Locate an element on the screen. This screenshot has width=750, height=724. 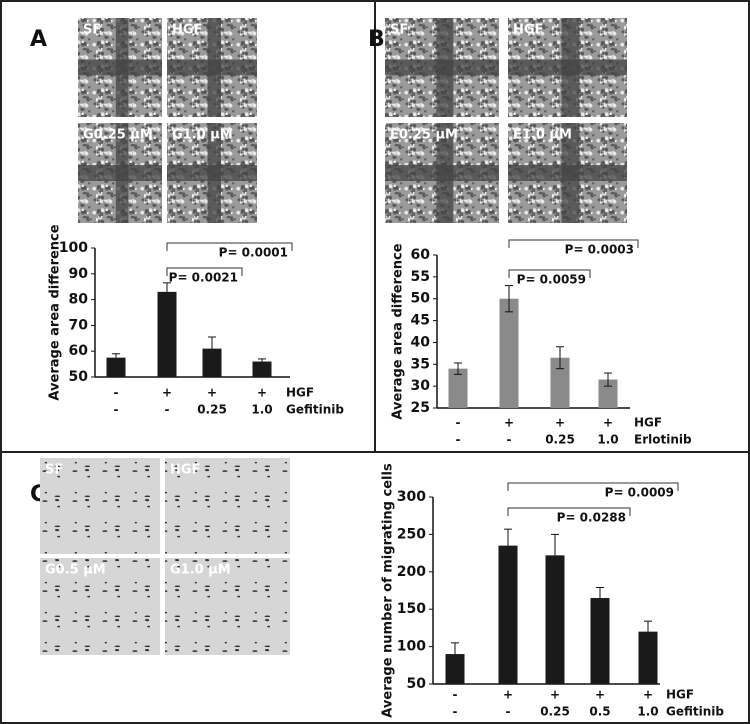
y-tick-label: 40 is located at coordinates (421, 342).